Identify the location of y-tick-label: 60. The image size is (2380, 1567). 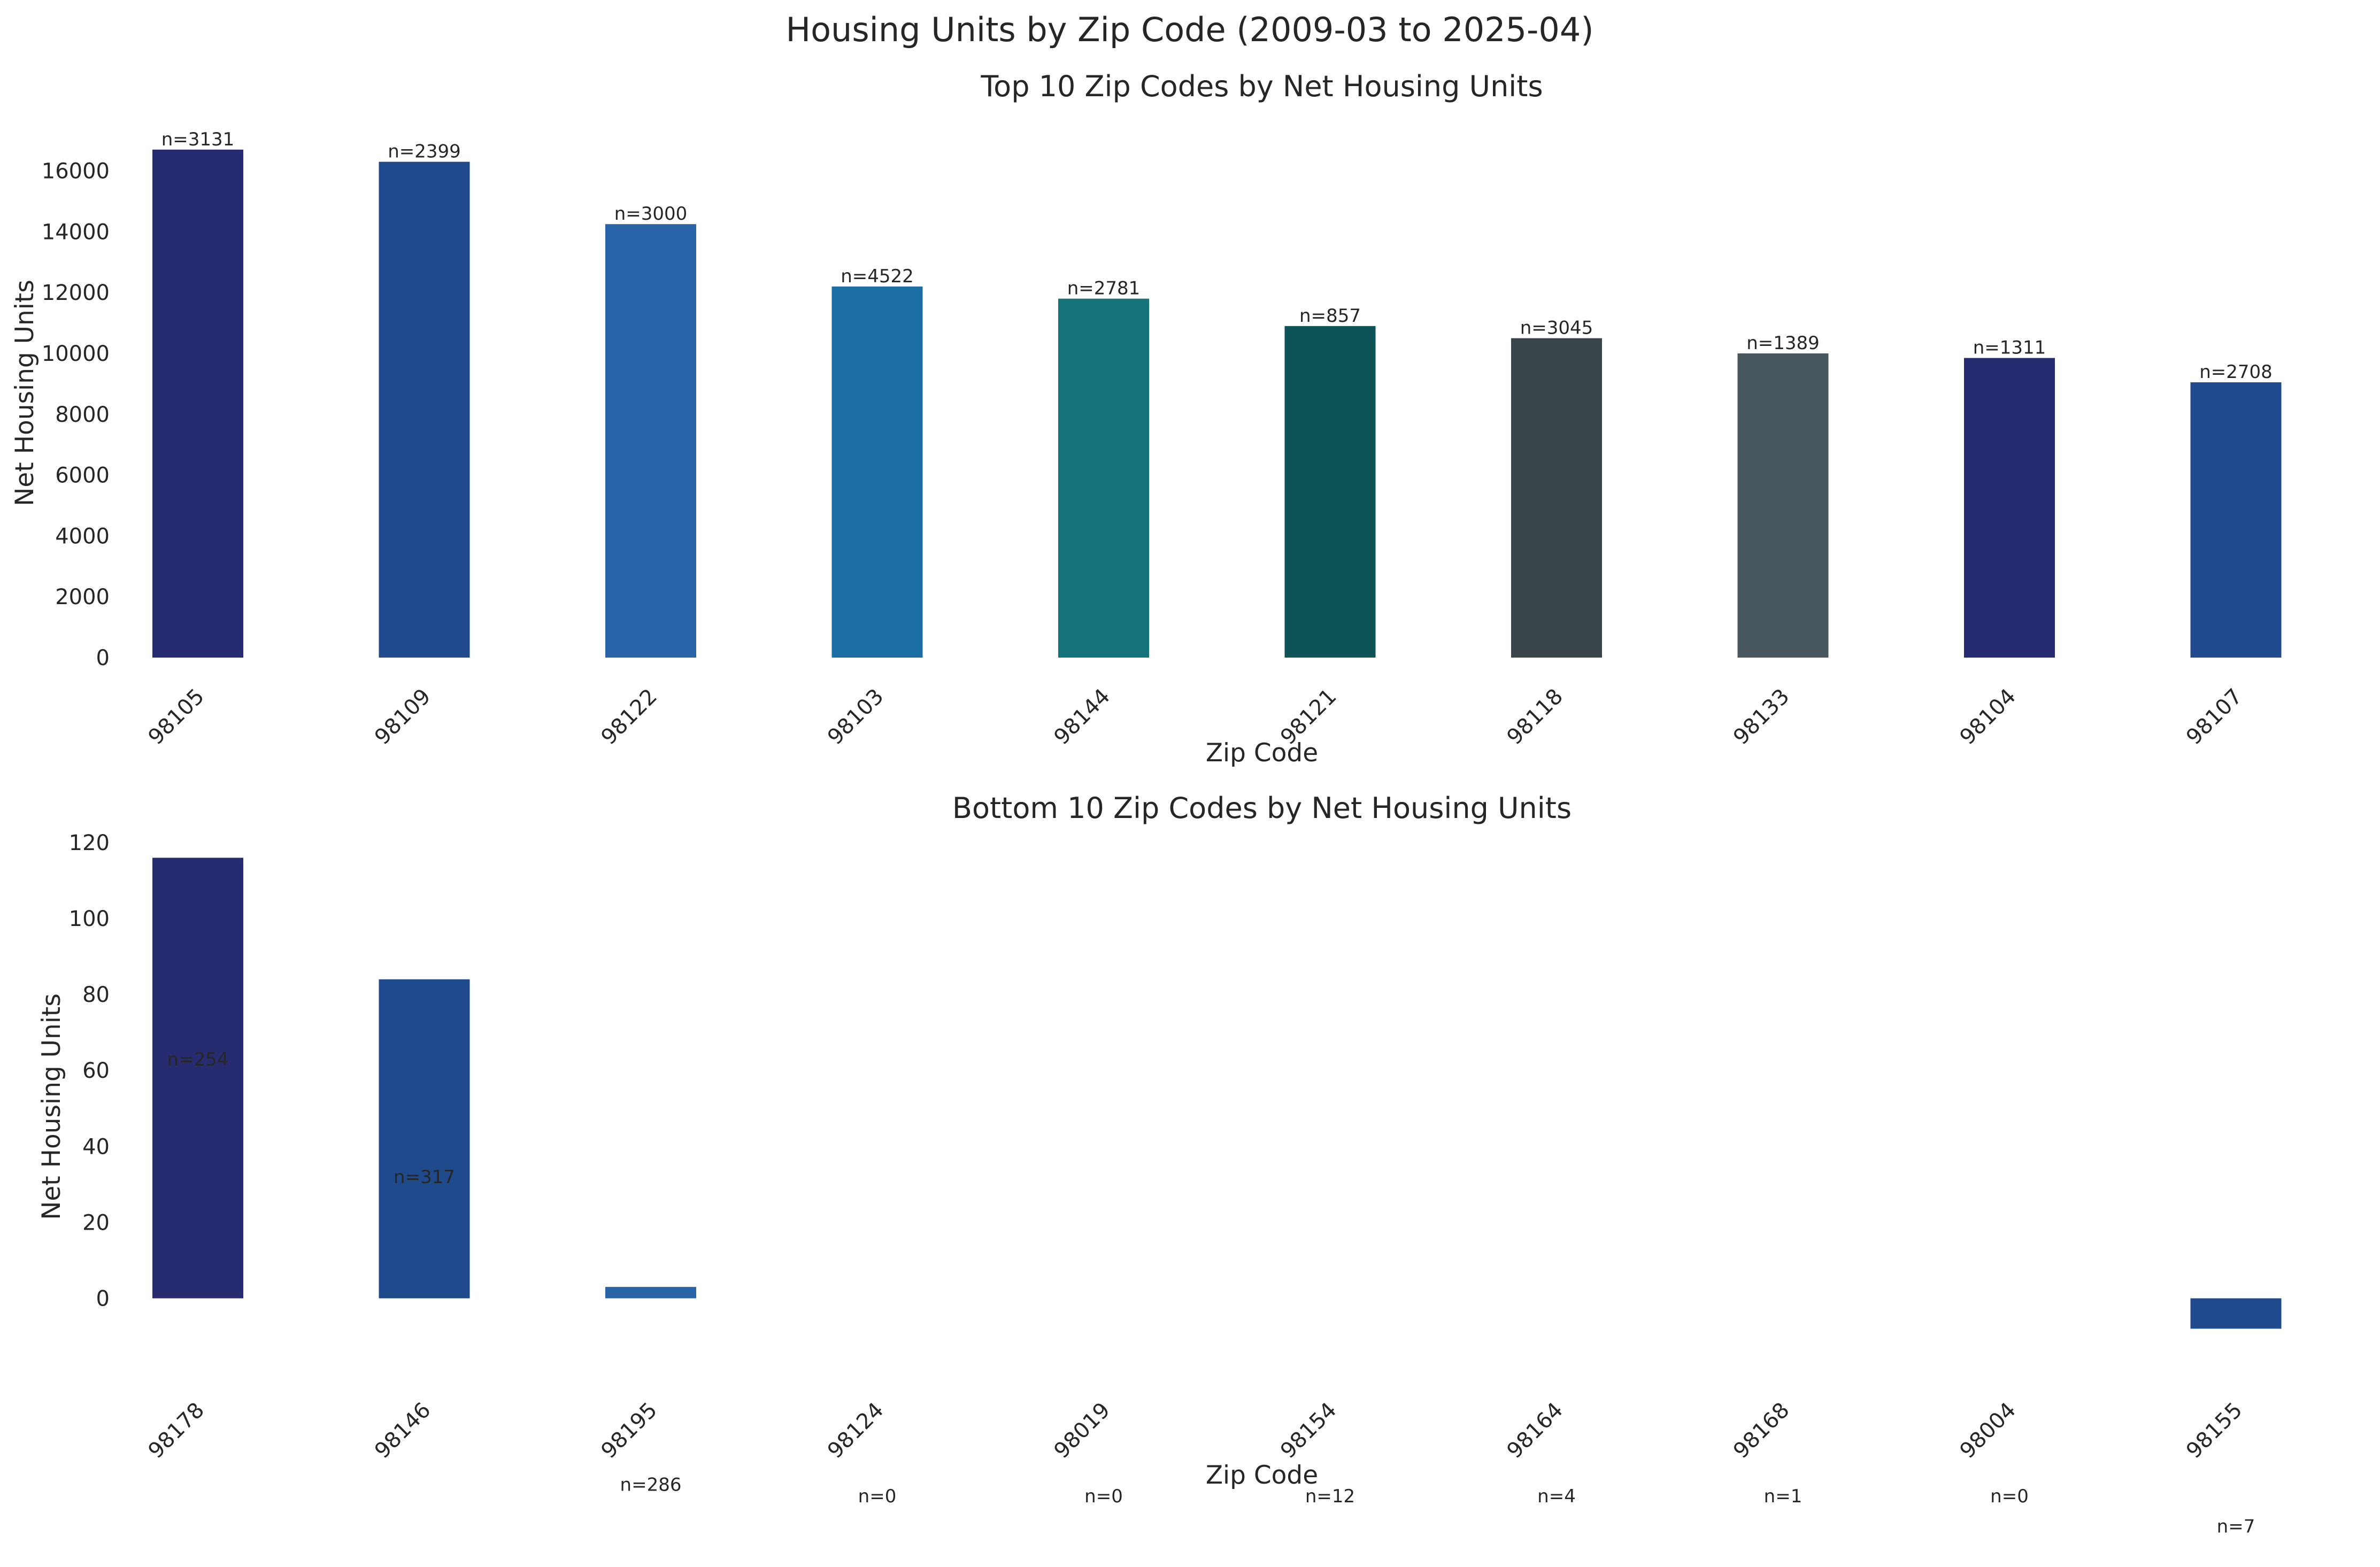
(96, 1071).